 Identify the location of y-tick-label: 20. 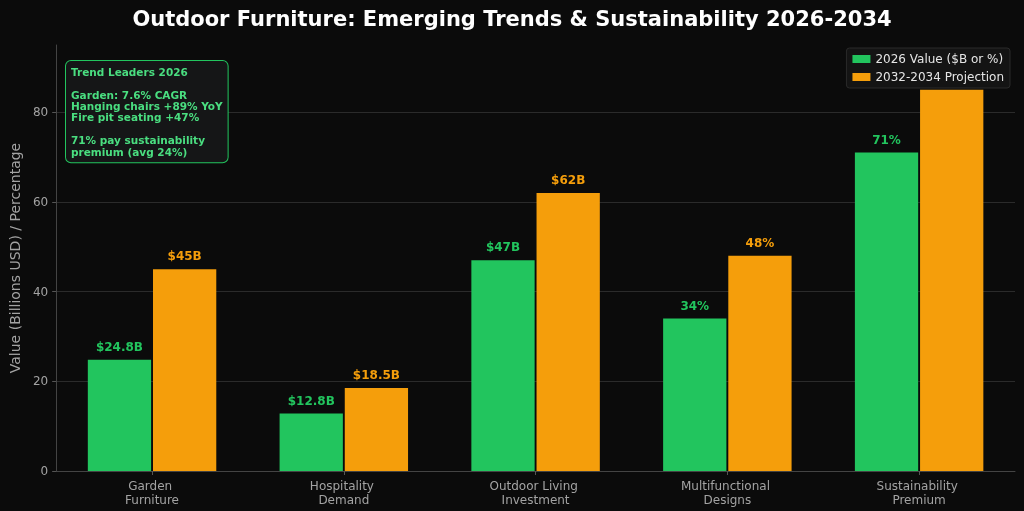
(40, 381).